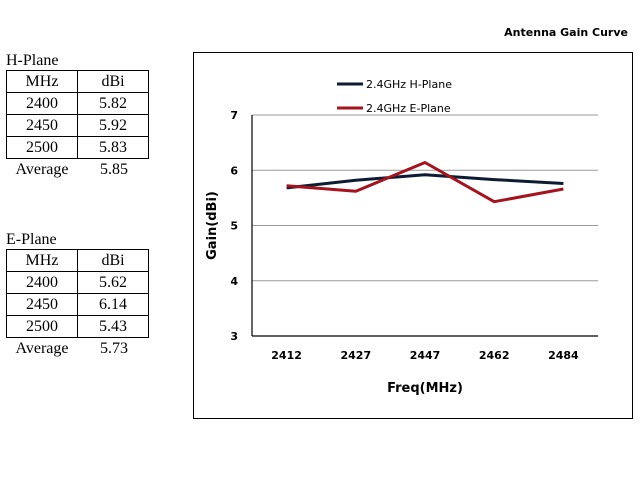 The width and height of the screenshot is (640, 480). Describe the element at coordinates (78, 170) in the screenshot. I see `h-plane-average-row: Average 5.85` at that location.